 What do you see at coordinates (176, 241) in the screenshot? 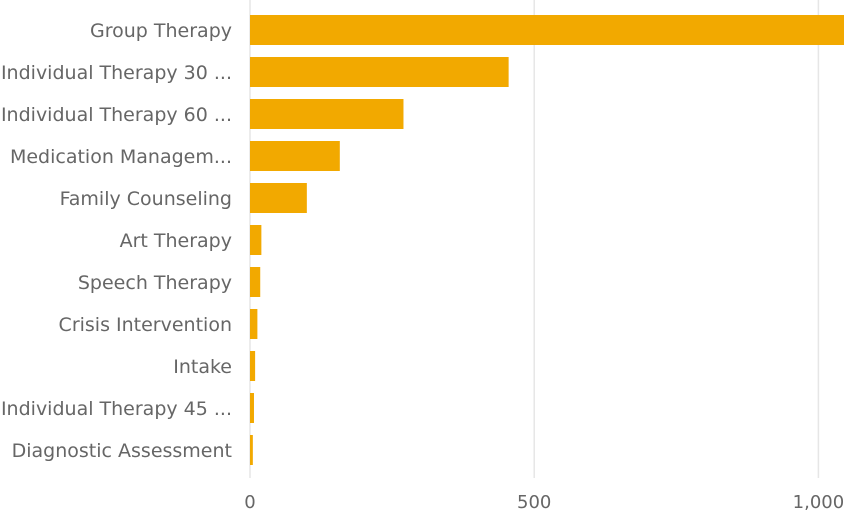
I see `category-label: Art Therapy` at bounding box center [176, 241].